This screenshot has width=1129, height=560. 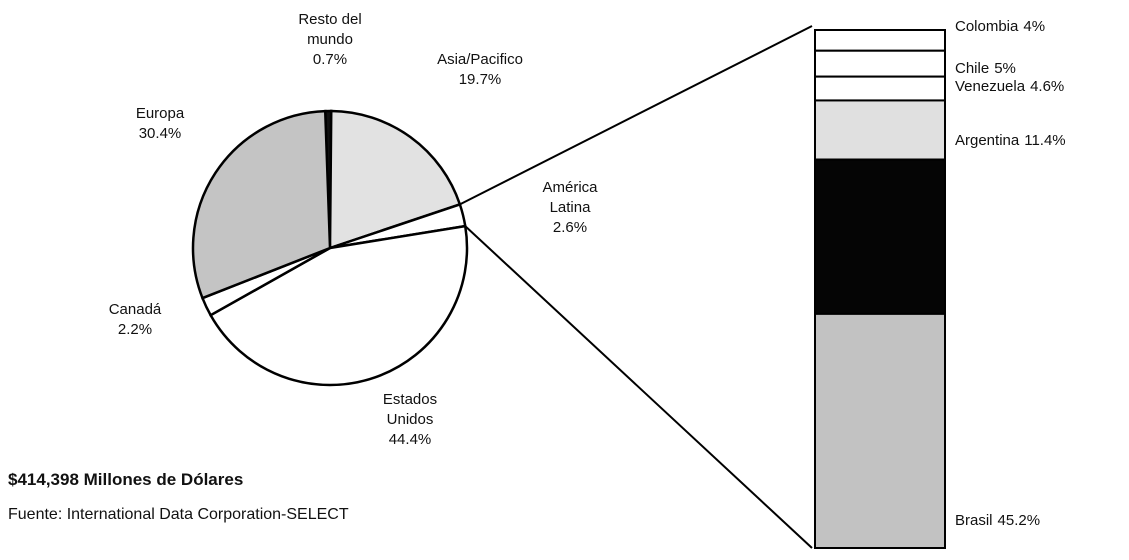 What do you see at coordinates (330, 59) in the screenshot?
I see `slice-value-label: 0.7%` at bounding box center [330, 59].